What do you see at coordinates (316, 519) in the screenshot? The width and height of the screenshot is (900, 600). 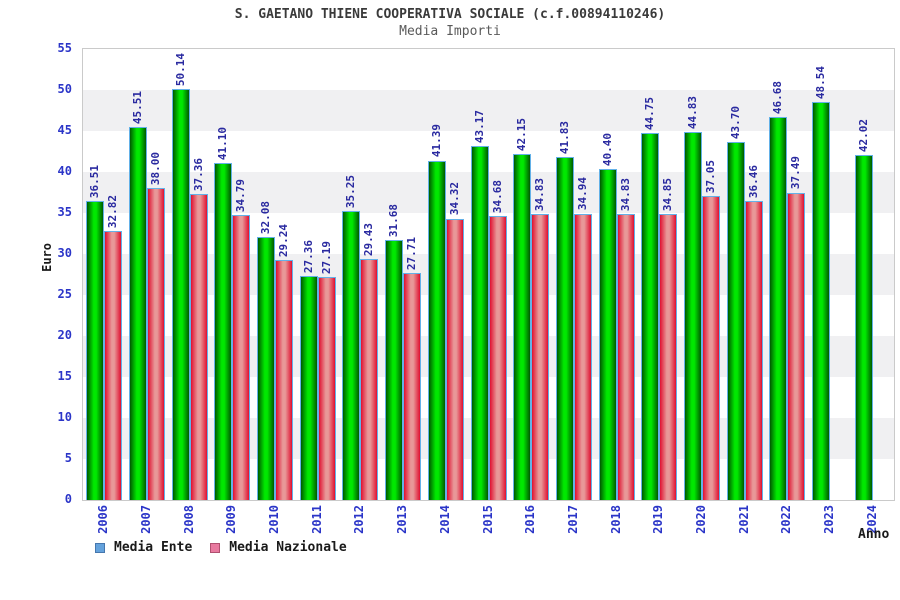 I see `x-tick-label: 2011` at bounding box center [316, 519].